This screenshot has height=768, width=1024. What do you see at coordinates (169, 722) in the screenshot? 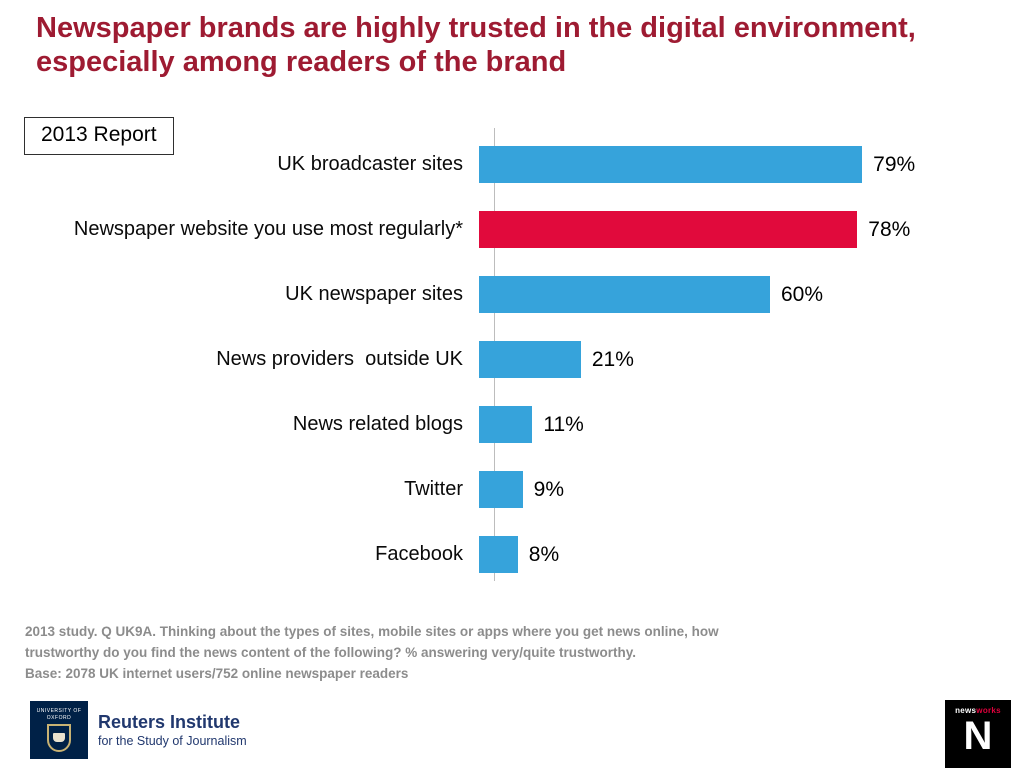
I see `reuters-name: Reuters Institute` at bounding box center [169, 722].